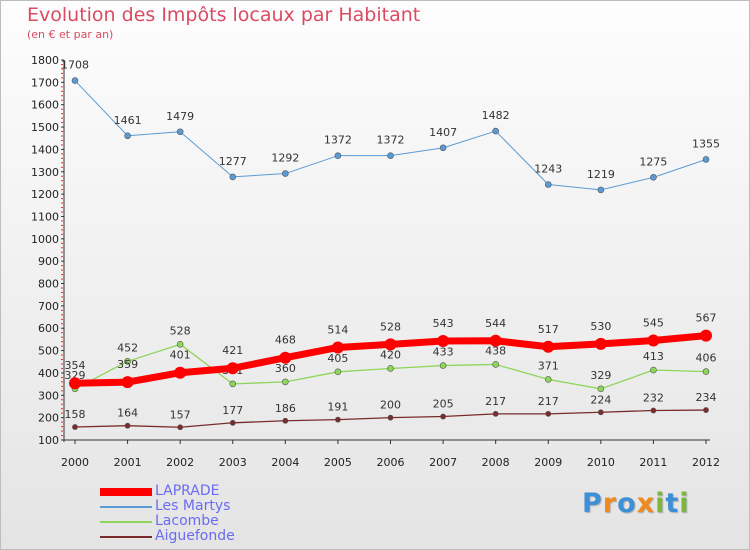  Describe the element at coordinates (443, 352) in the screenshot. I see `data-label: 433` at that location.